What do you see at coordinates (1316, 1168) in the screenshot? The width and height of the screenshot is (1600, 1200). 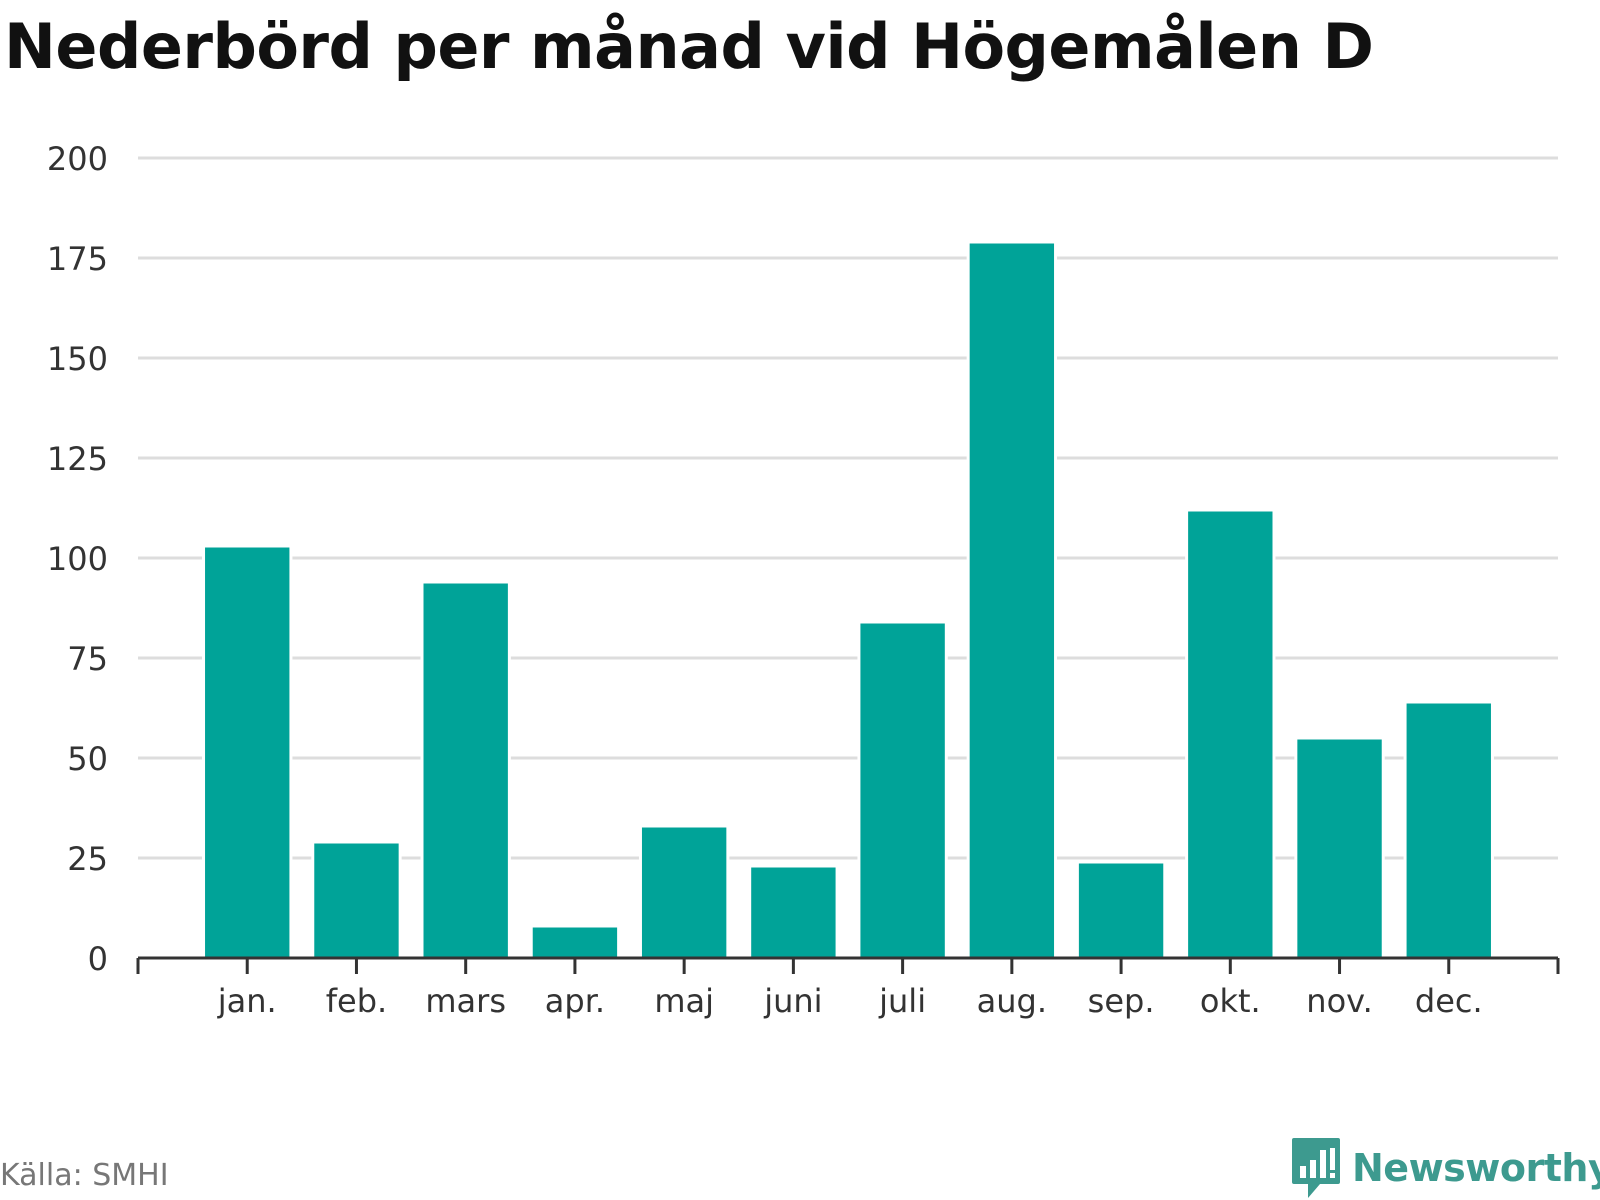 I see `bar-chart-speech-bubble-icon` at bounding box center [1316, 1168].